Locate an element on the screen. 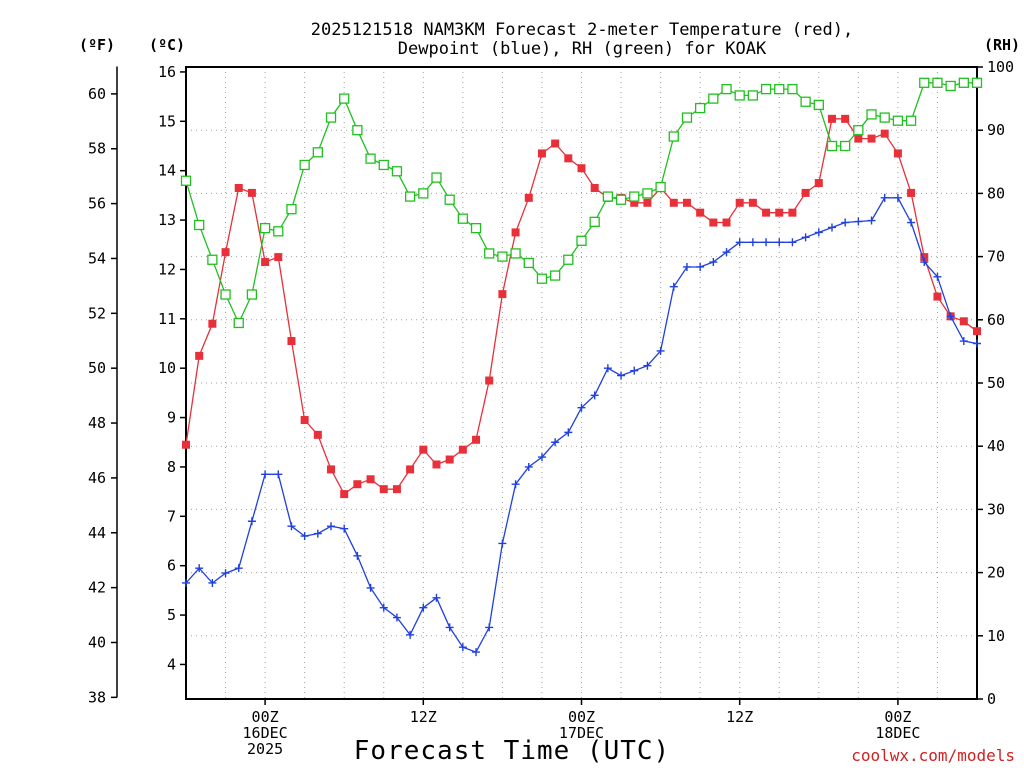  rh-tick-label: 60 is located at coordinates (996, 320).